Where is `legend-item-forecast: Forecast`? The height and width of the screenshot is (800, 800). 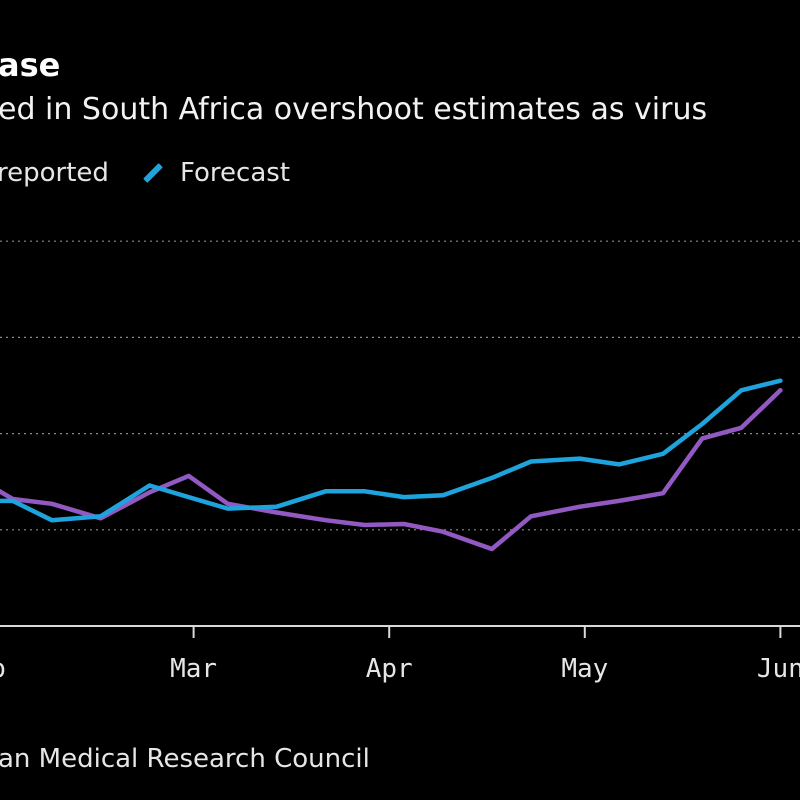
legend-item-forecast: Forecast is located at coordinates (235, 173).